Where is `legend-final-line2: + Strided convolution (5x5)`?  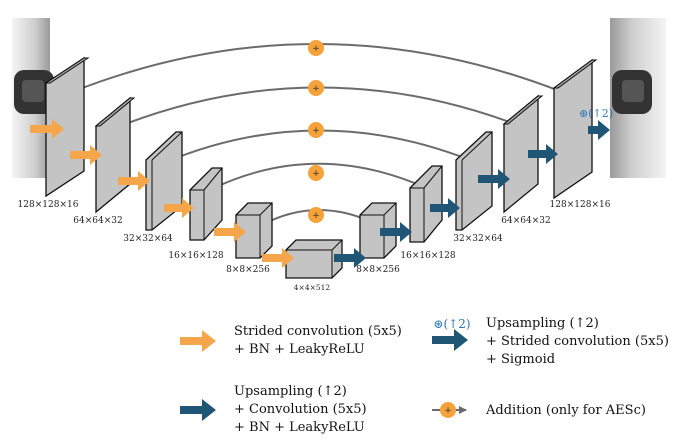 legend-final-line2: + Strided convolution (5x5) is located at coordinates (577, 341).